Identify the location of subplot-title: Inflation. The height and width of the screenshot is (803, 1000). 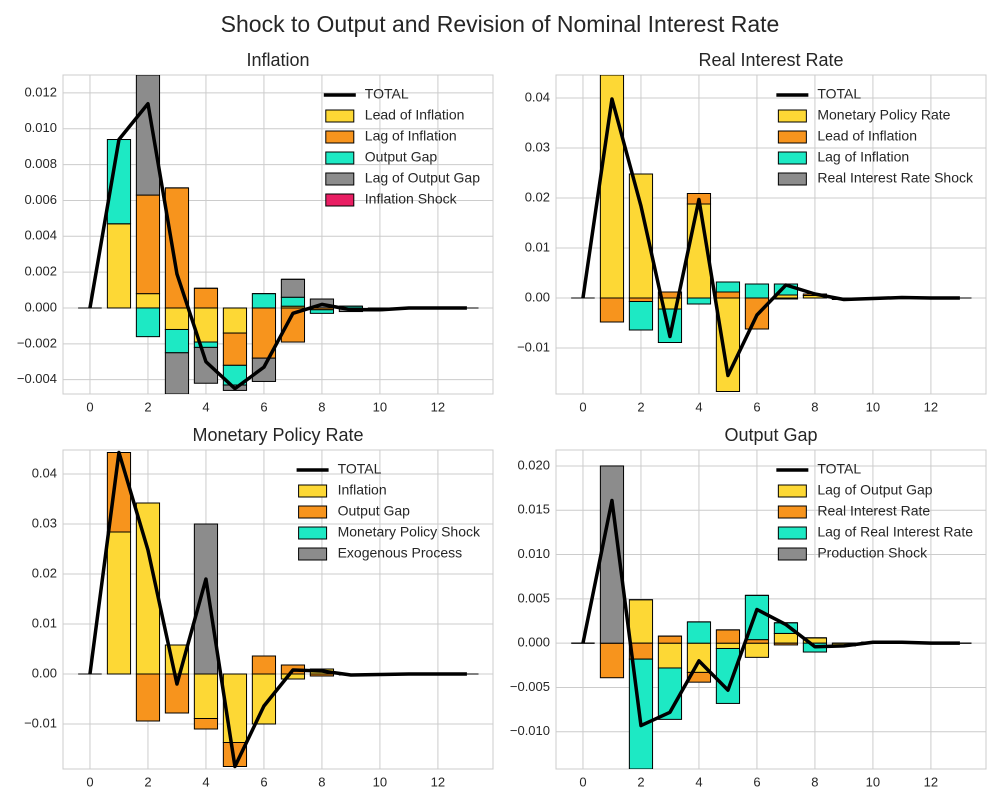
(277, 60).